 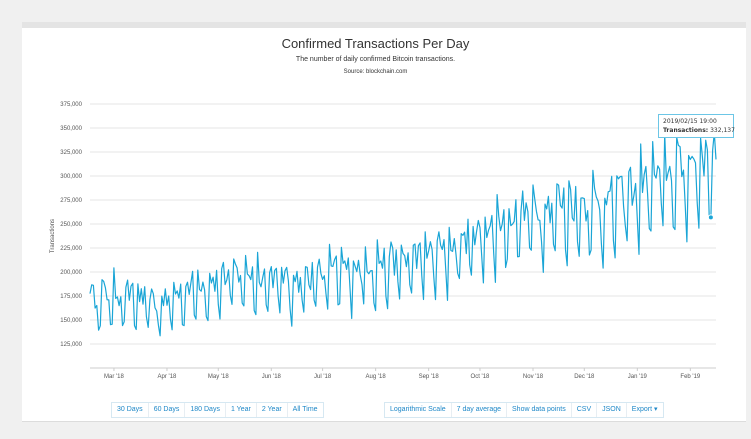 I want to click on x-tick-label: Mar '18, so click(x=114, y=377).